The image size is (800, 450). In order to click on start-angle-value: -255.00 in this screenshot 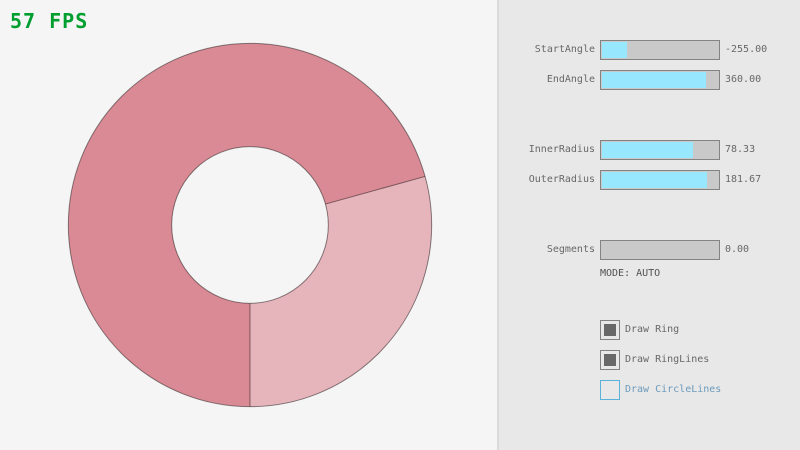, I will do `click(746, 49)`.